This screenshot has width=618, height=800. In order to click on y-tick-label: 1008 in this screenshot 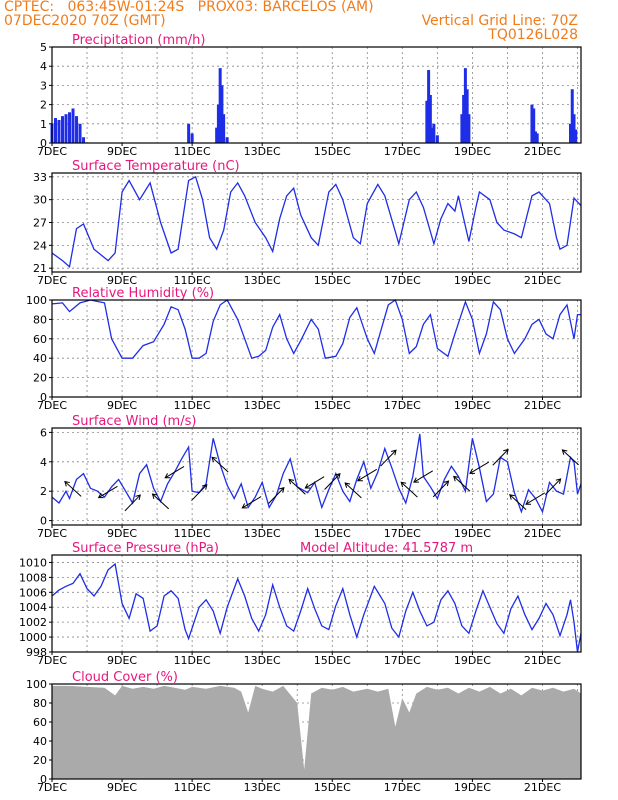, I will do `click(33, 577)`.